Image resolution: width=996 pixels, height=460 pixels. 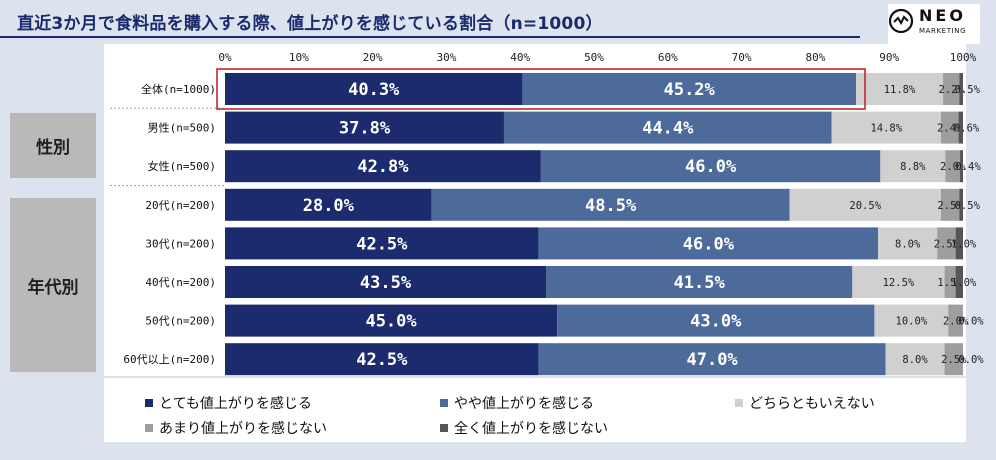 I want to click on neo-marketing-logo: NEO MARKETING, so click(x=934, y=24).